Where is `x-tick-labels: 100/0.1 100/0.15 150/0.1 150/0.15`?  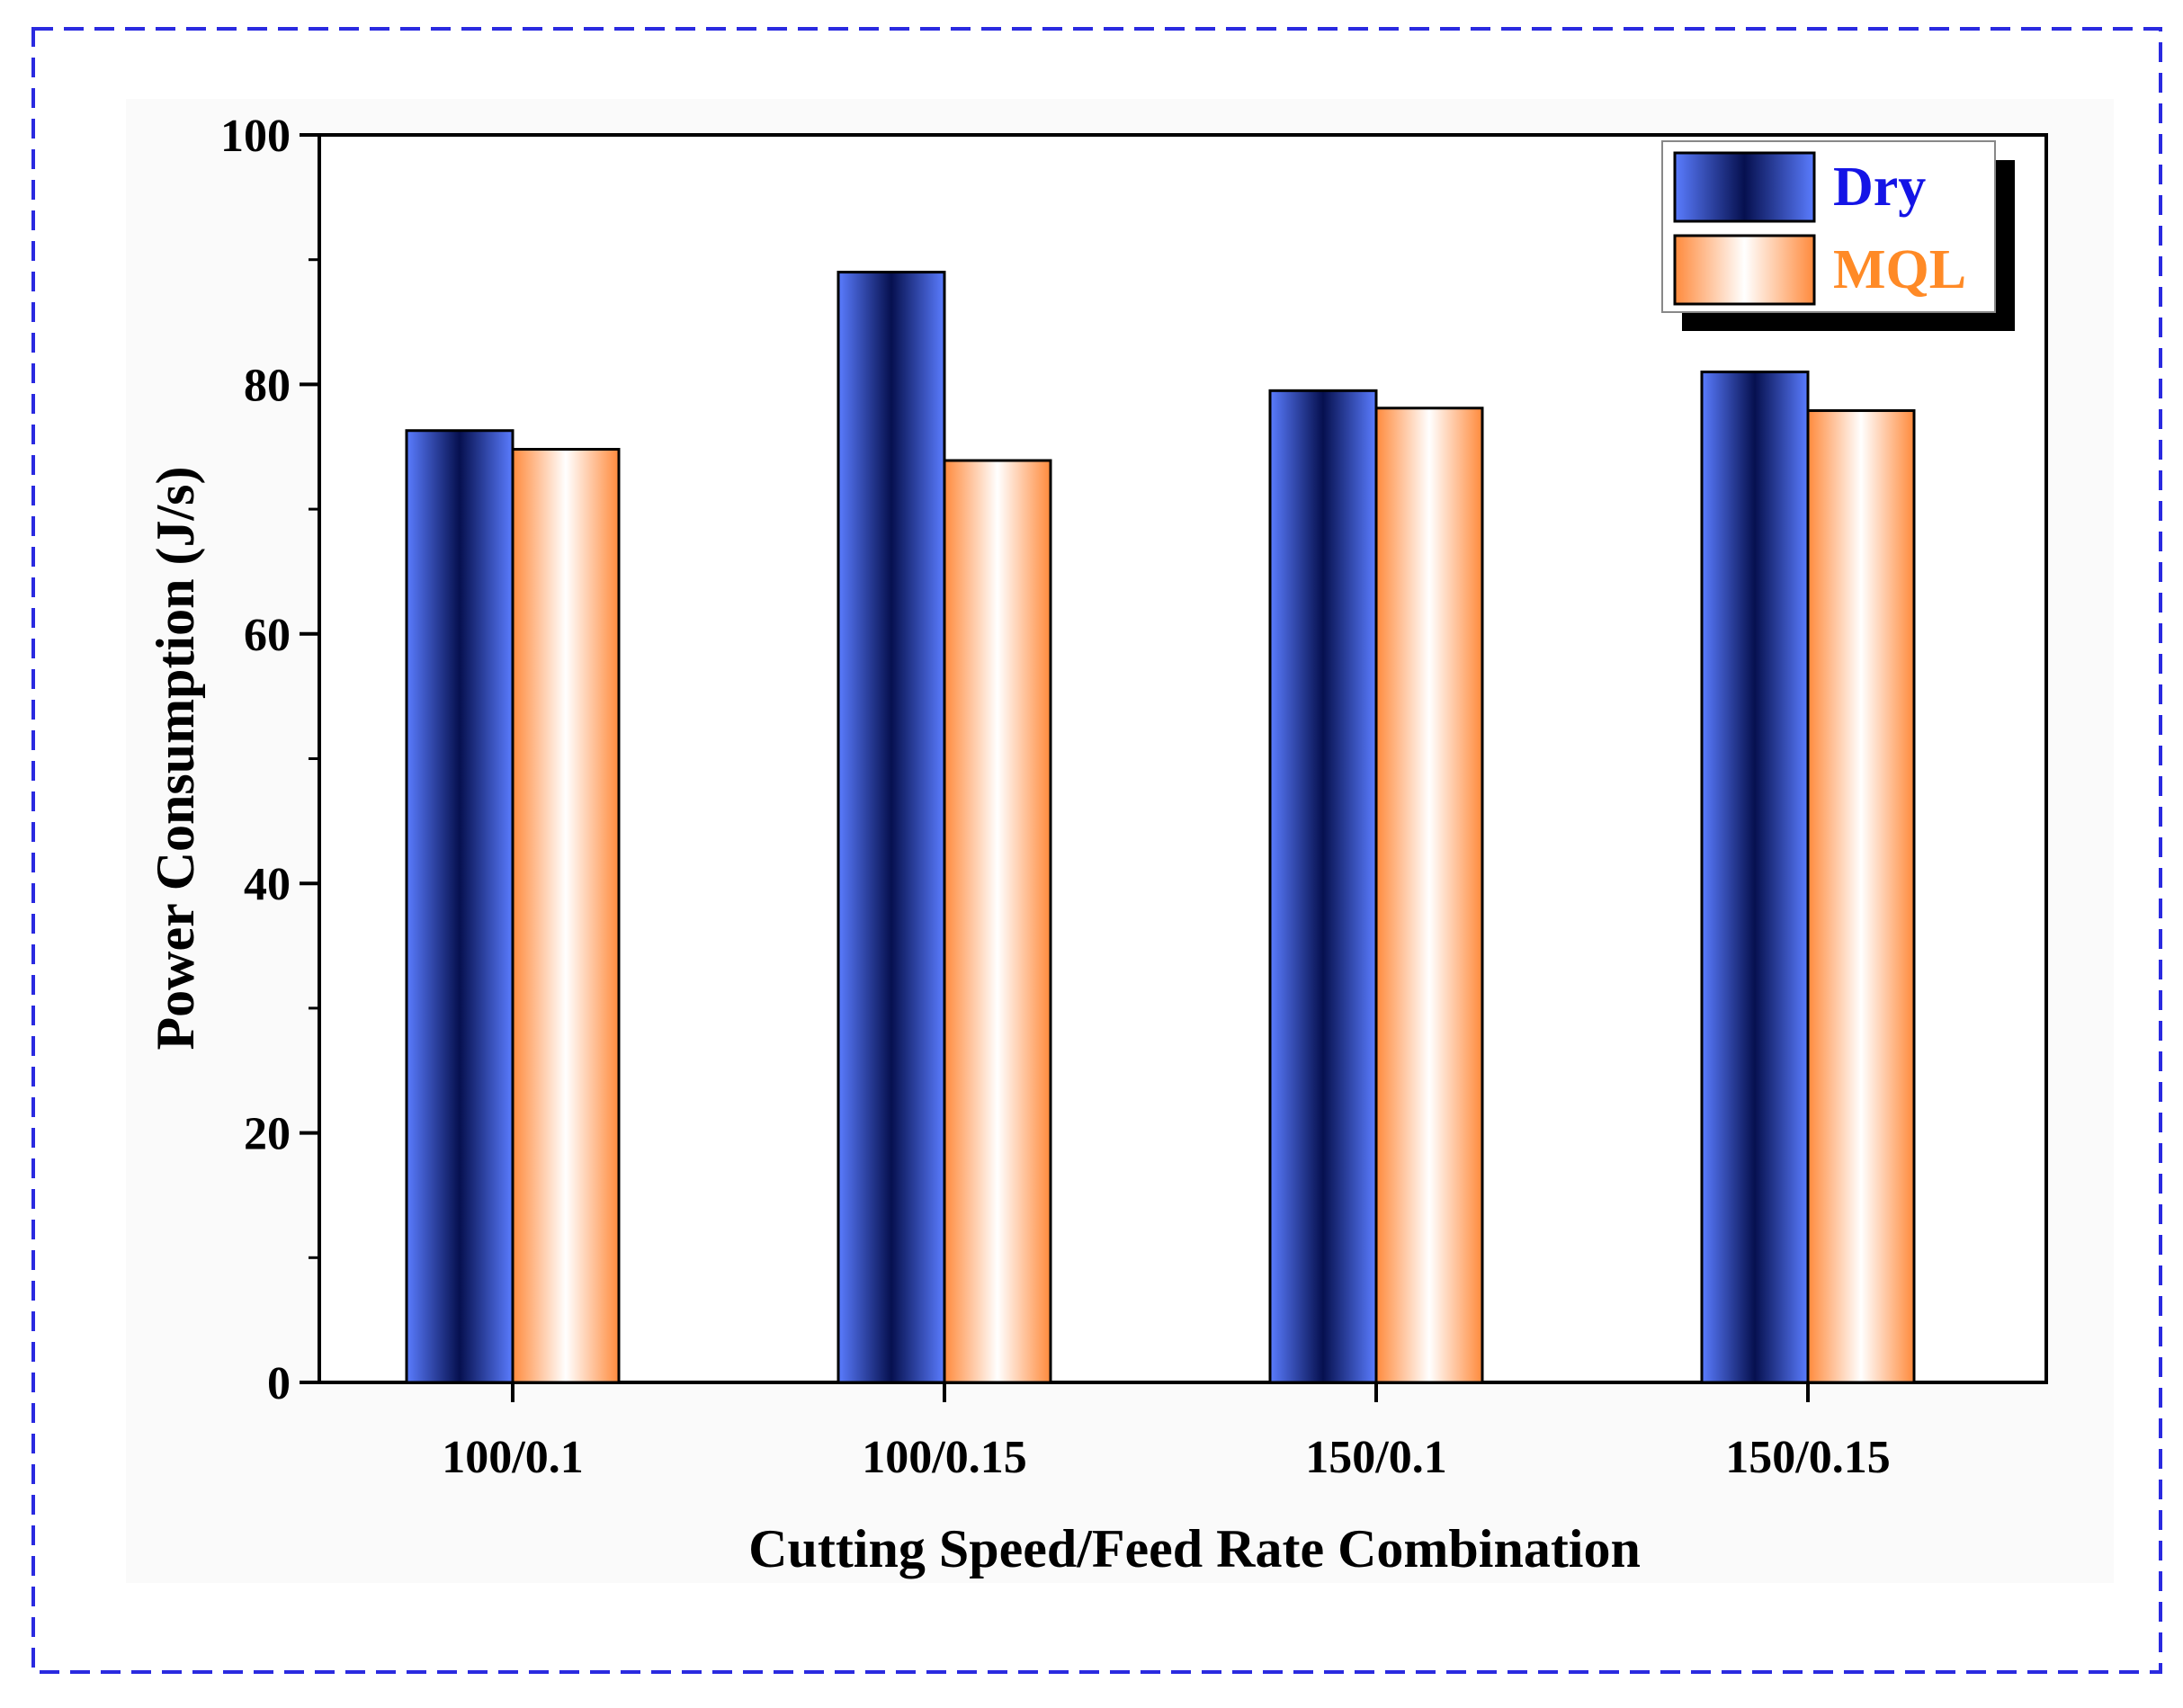
x-tick-labels: 100/0.1 100/0.15 150/0.1 150/0.15 is located at coordinates (1166, 1457).